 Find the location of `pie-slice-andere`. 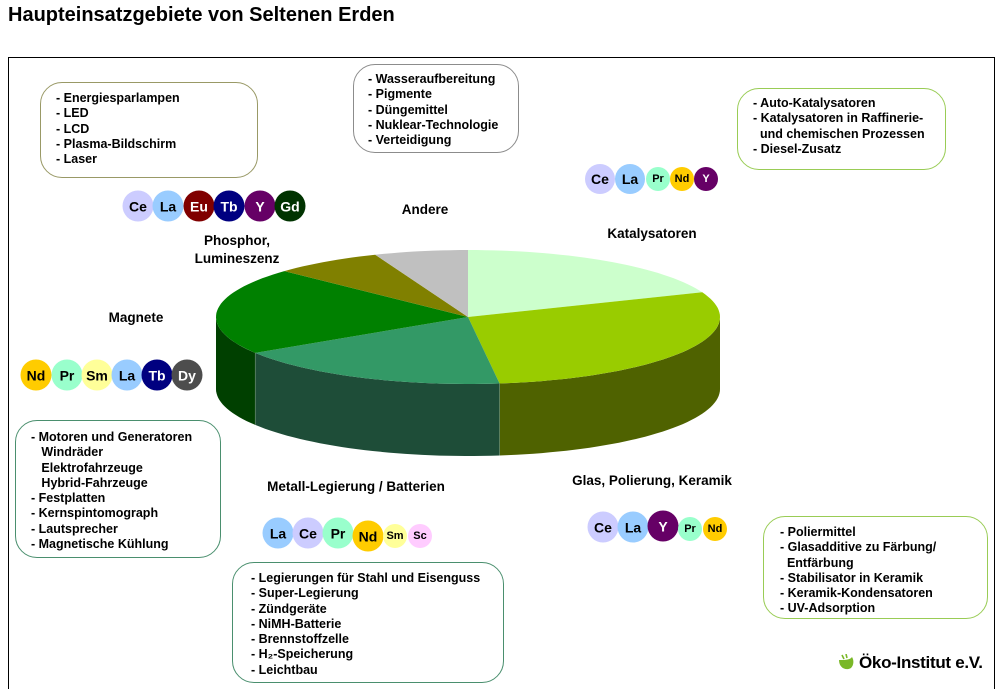

pie-slice-andere is located at coordinates (421, 283).